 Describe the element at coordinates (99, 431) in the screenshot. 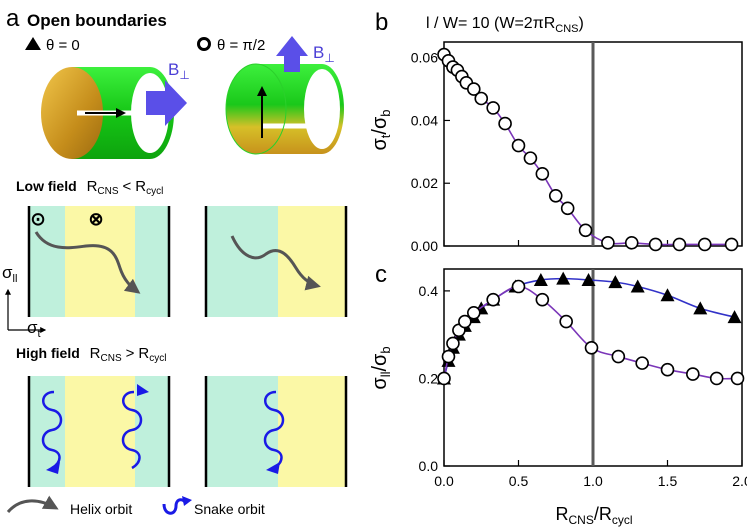

I see `high-field-box-left` at that location.